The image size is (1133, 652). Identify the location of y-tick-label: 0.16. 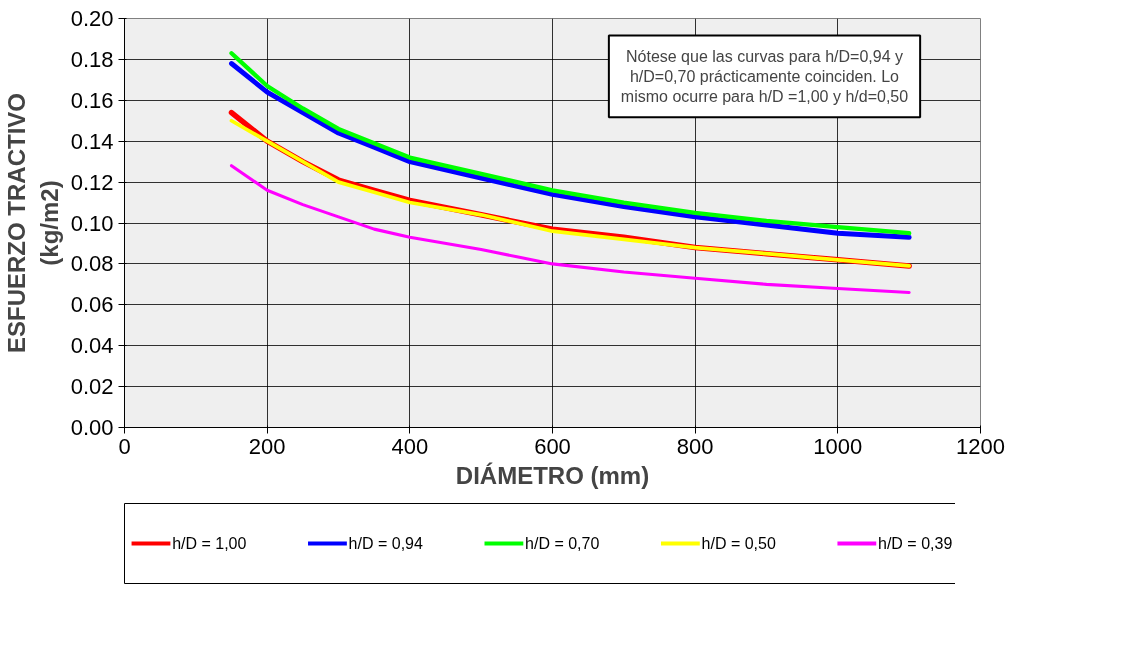
(92, 100).